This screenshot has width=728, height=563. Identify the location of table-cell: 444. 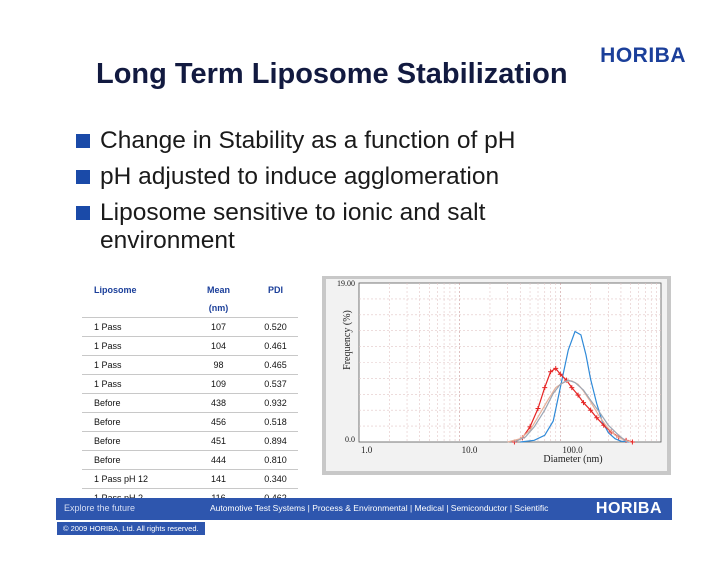
(212, 460).